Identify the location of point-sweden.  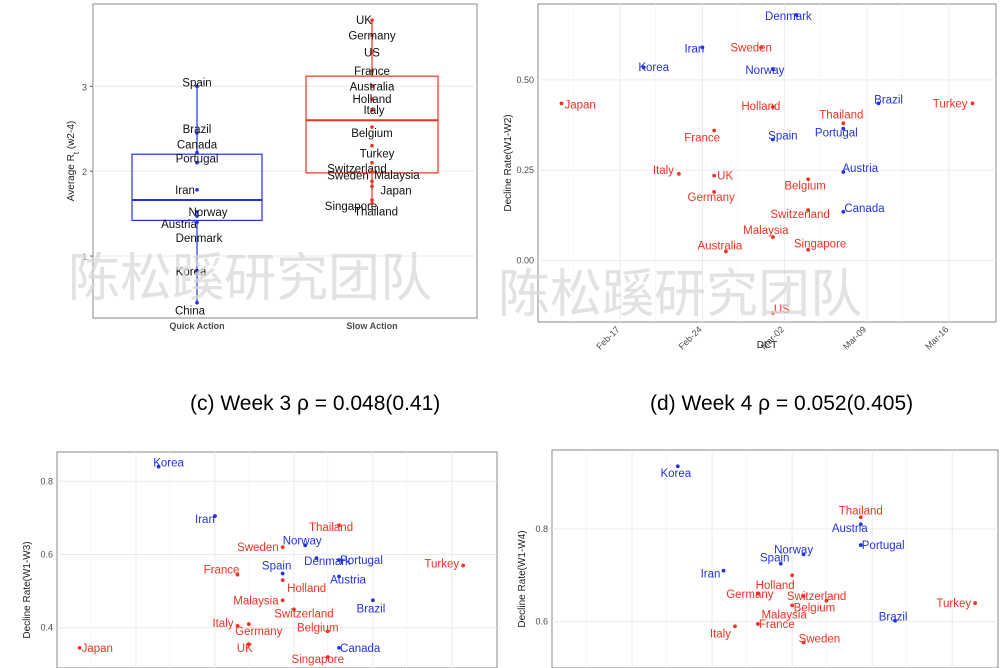
(282, 547).